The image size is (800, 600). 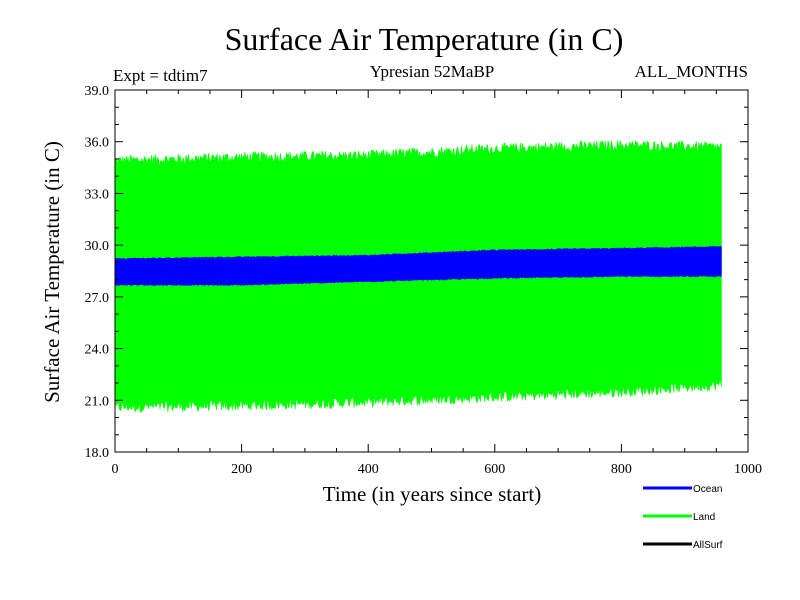 I want to click on months-label: ALL_MONTHS, so click(x=691, y=71).